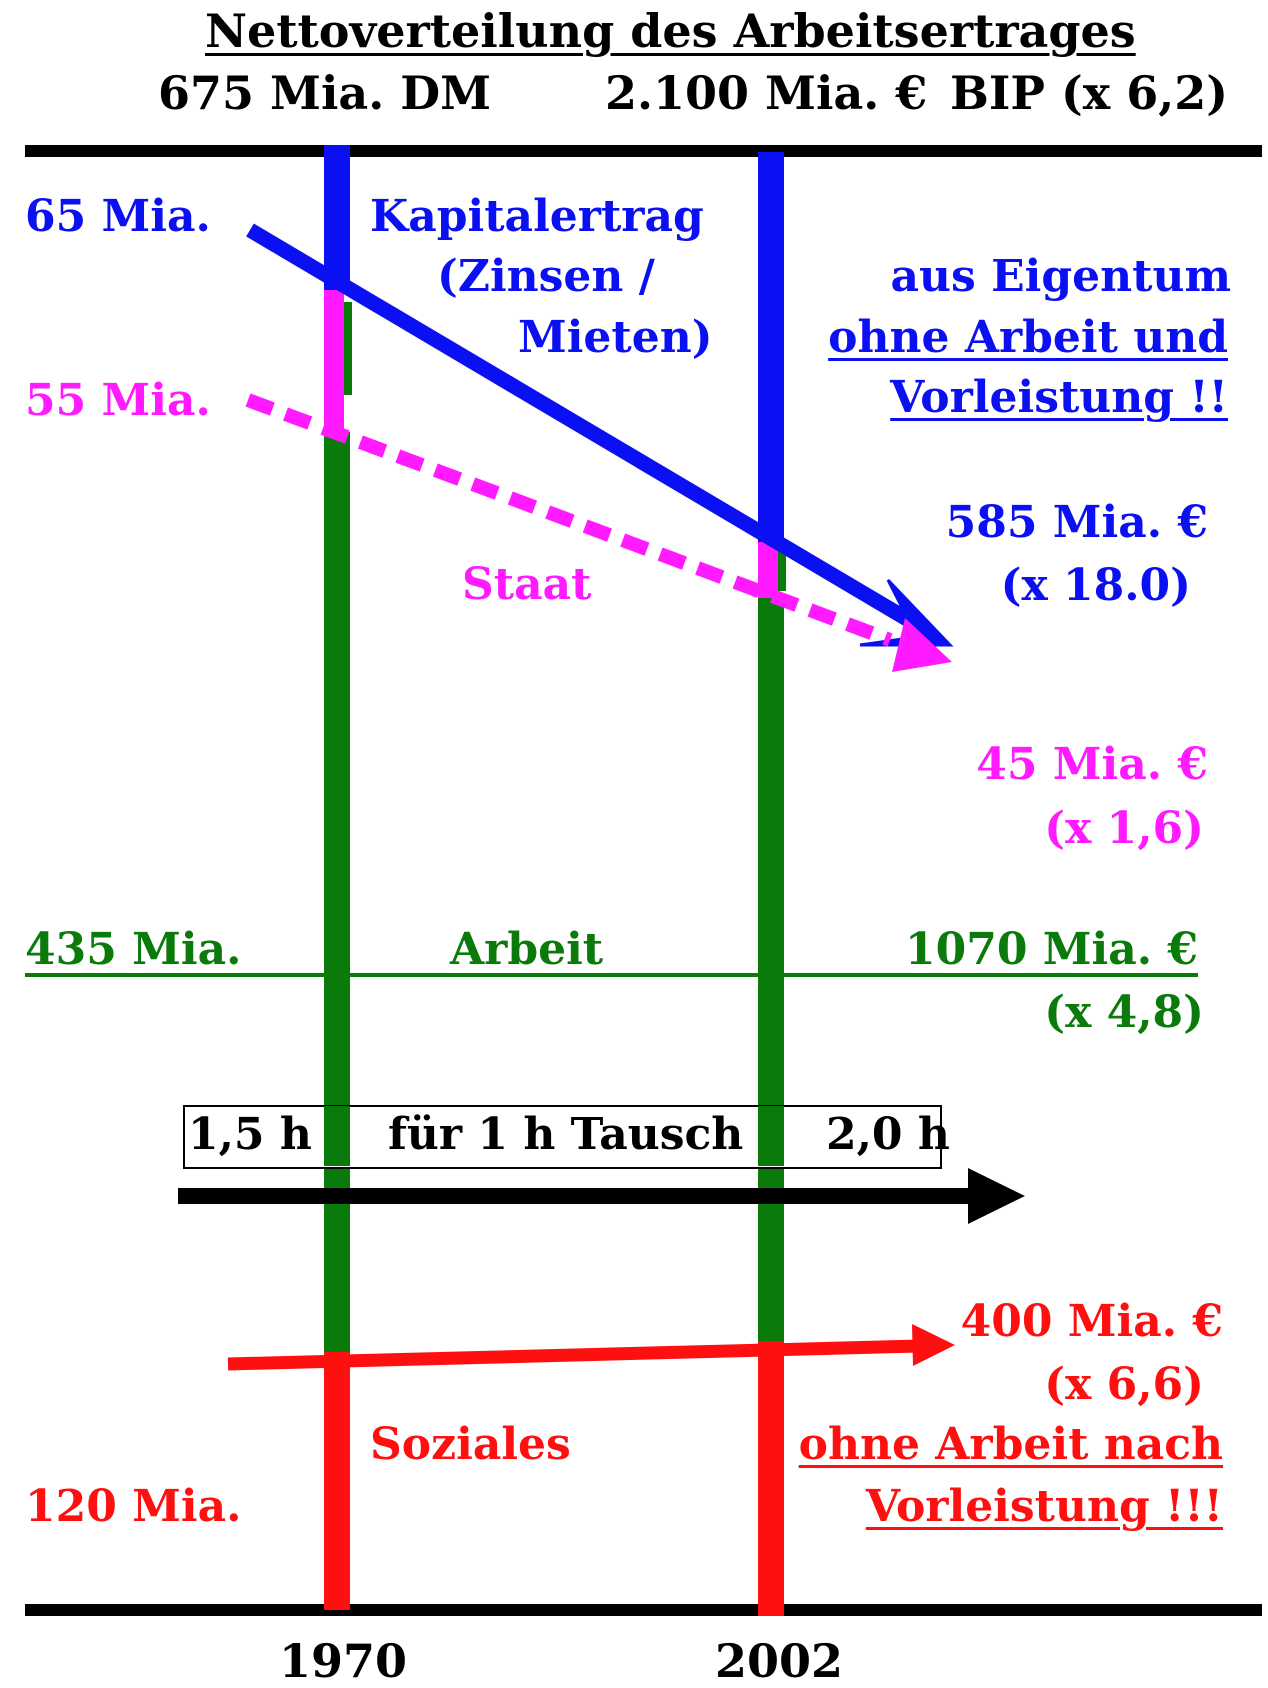 This screenshot has height=1688, width=1268. I want to click on soziales-label: Soziales, so click(470, 1444).